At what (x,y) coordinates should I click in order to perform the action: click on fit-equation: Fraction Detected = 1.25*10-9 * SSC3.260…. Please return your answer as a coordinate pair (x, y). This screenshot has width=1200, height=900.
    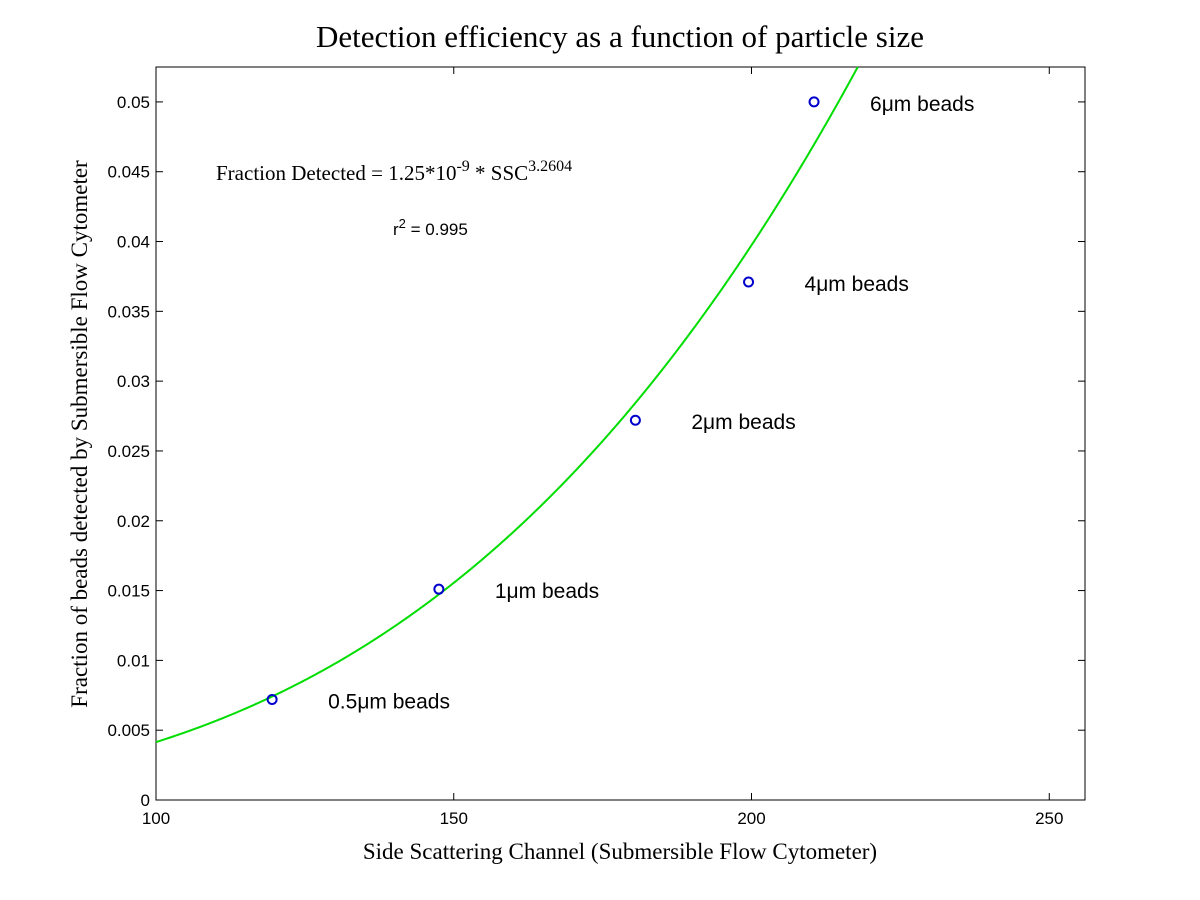
    Looking at the image, I should click on (394, 171).